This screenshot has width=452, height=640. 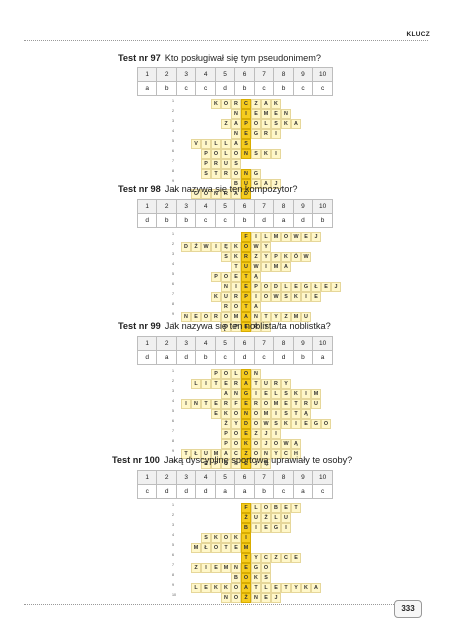 I want to click on row-number: 2, so click(x=173, y=515).